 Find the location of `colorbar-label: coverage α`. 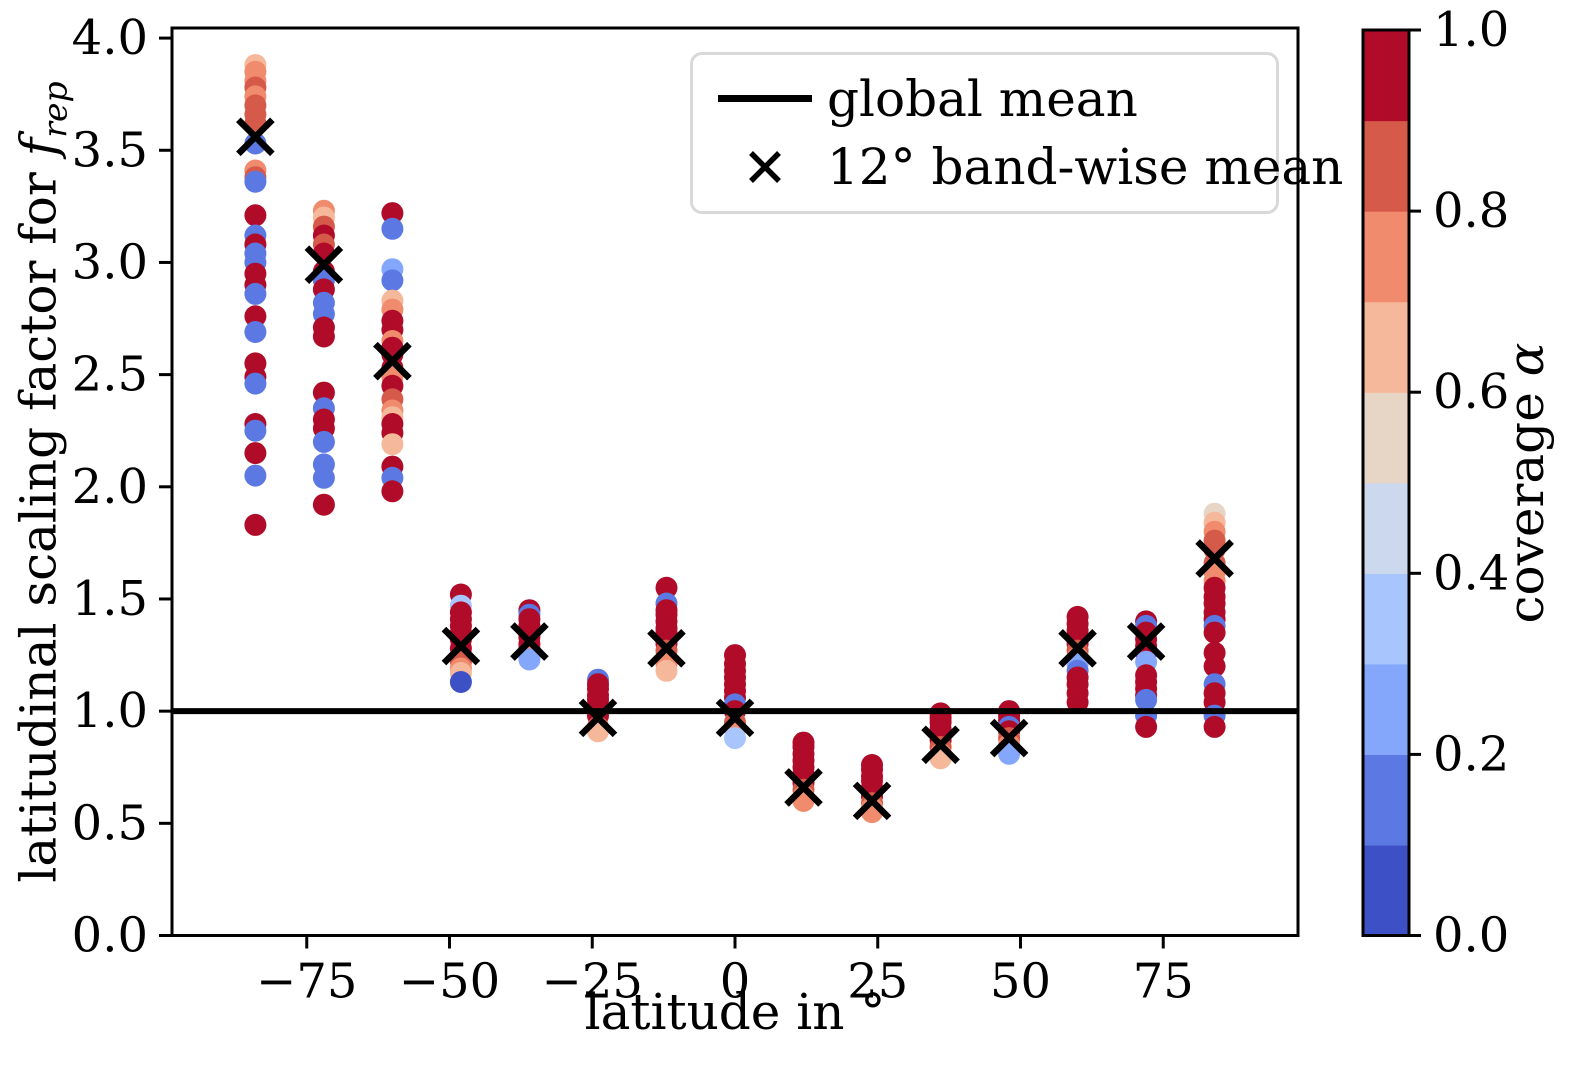

colorbar-label: coverage α is located at coordinates (1526, 483).